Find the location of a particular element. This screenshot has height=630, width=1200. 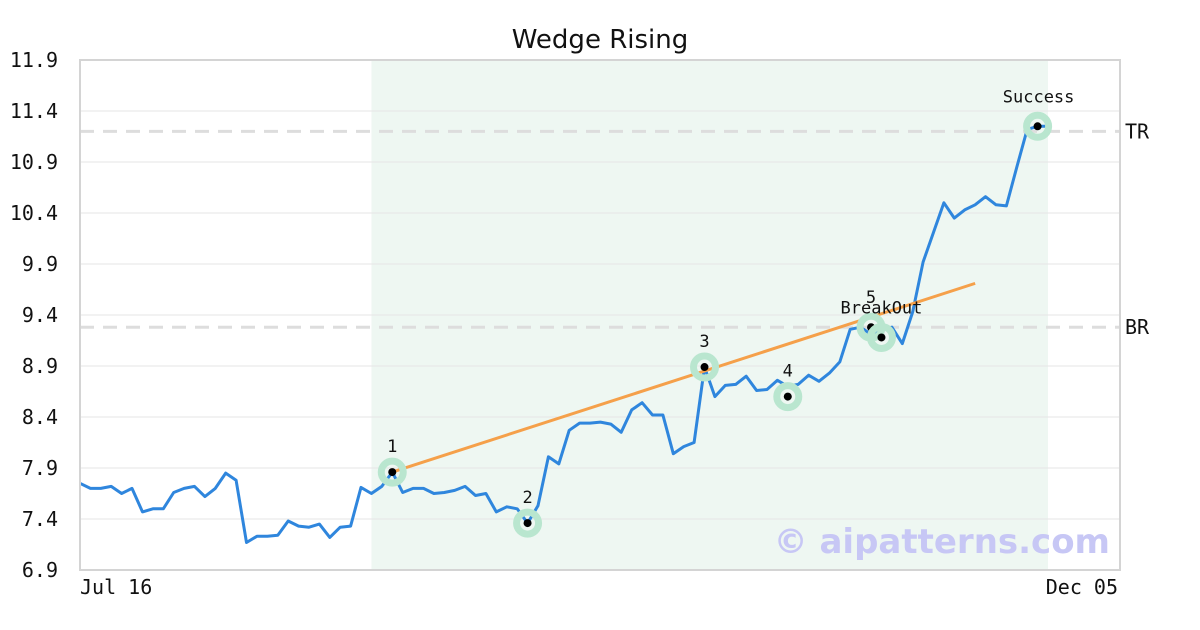

point-label: 3 is located at coordinates (704, 342).